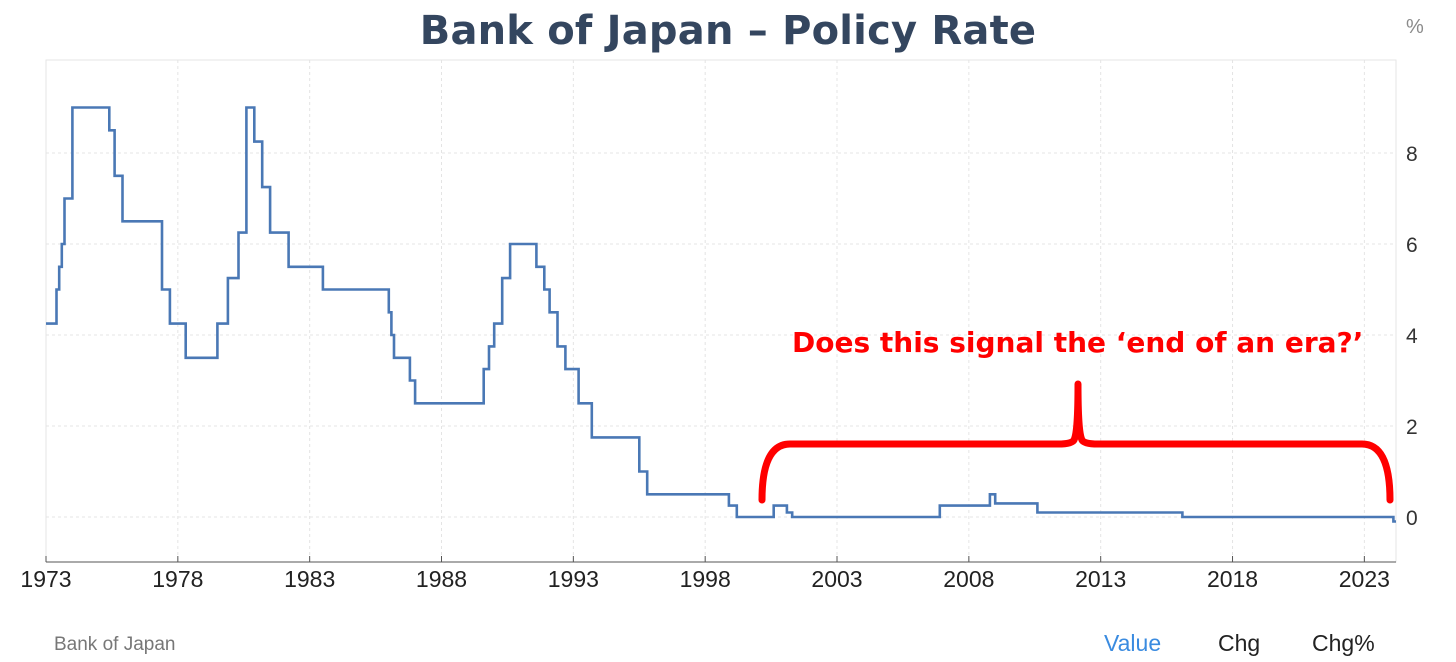 This screenshot has width=1456, height=662. I want to click on chg-pct-tab: Chg%, so click(1343, 643).